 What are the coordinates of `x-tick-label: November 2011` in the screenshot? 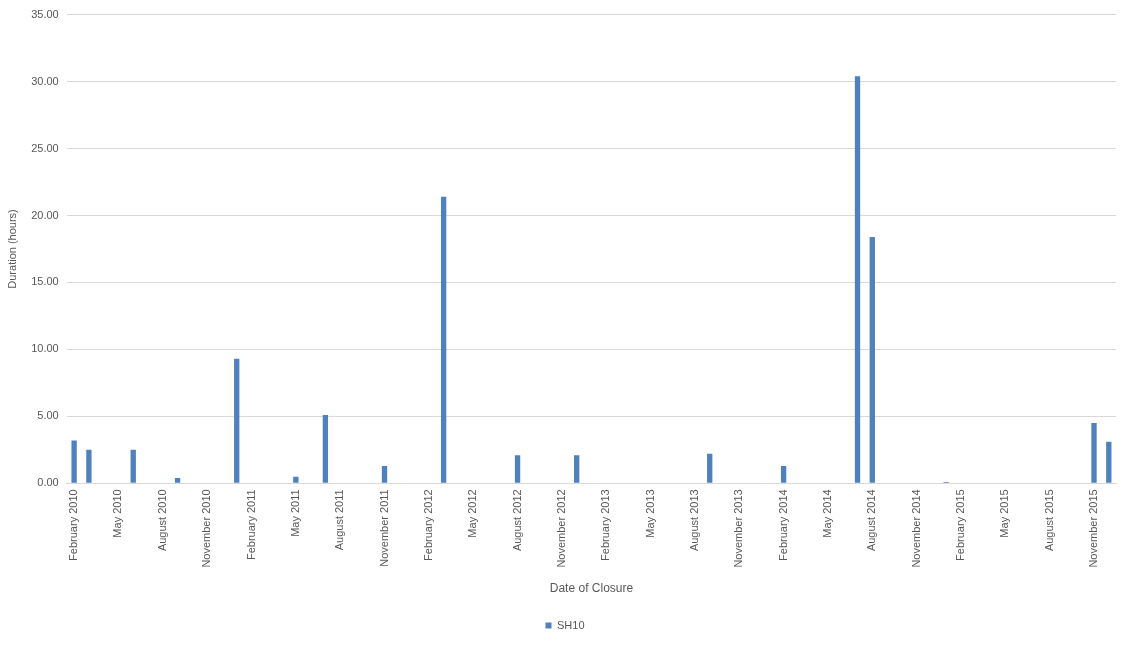 It's located at (383, 528).